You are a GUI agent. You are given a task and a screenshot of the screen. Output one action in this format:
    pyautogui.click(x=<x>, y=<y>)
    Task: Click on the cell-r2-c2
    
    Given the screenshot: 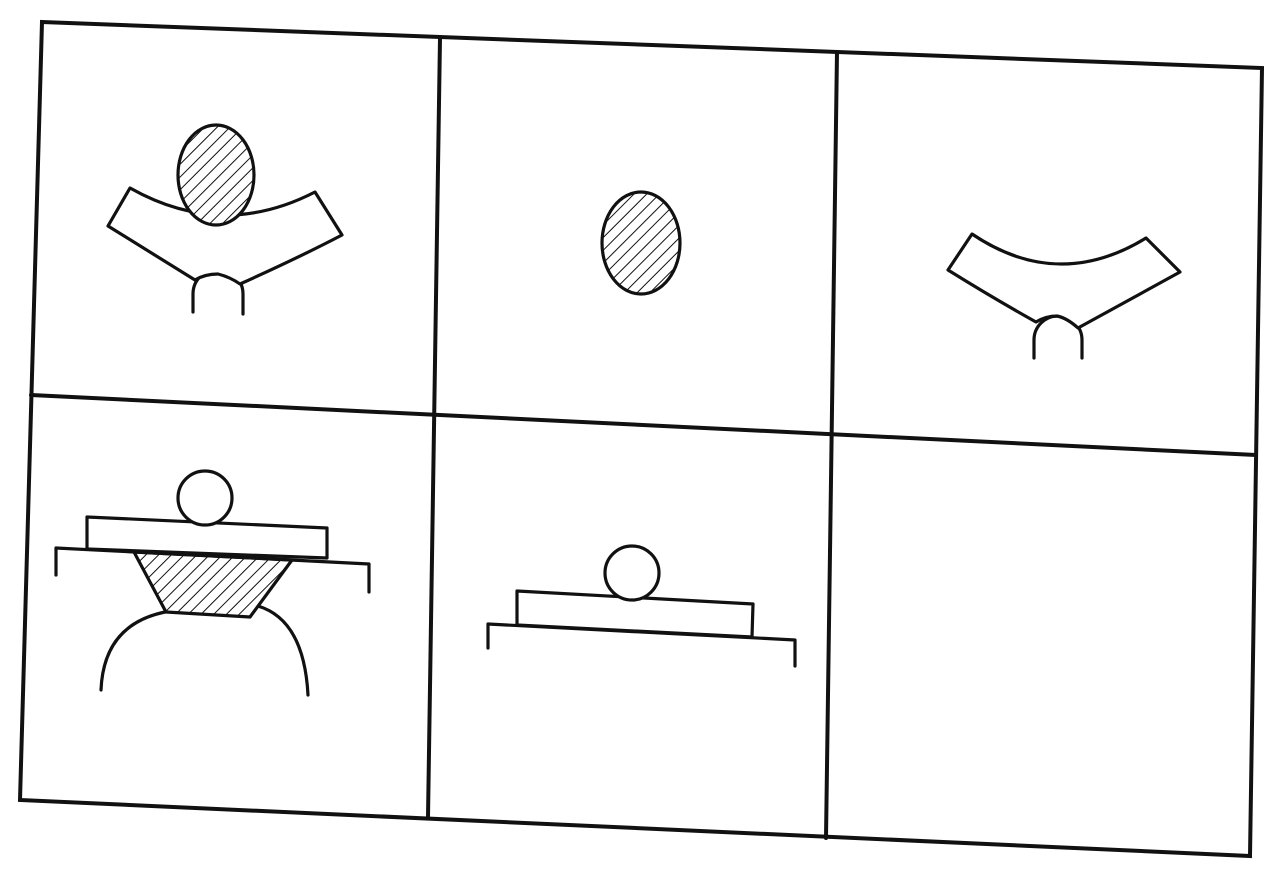 What is the action you would take?
    pyautogui.click(x=641, y=606)
    